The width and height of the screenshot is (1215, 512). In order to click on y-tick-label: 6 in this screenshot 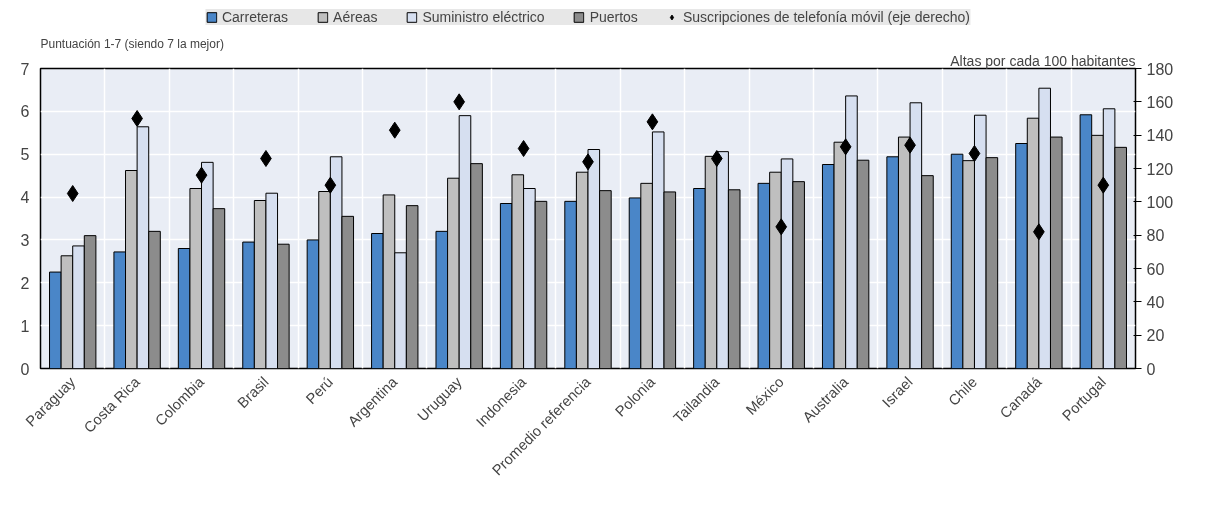, I will do `click(25, 112)`.